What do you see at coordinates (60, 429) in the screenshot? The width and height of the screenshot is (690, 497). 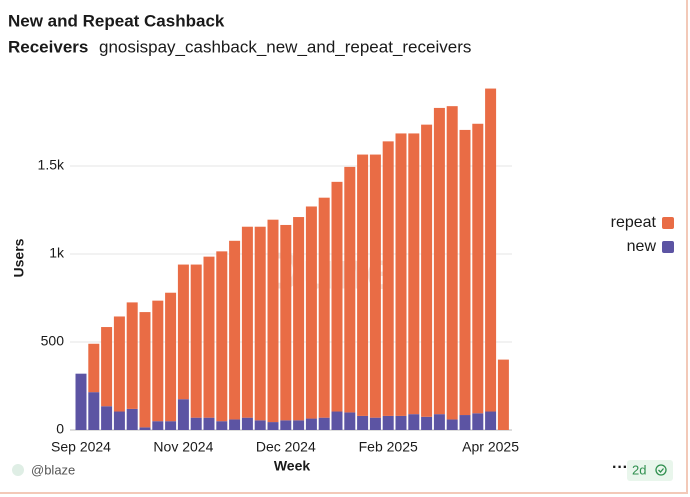 I see `y-tick-label: 0` at bounding box center [60, 429].